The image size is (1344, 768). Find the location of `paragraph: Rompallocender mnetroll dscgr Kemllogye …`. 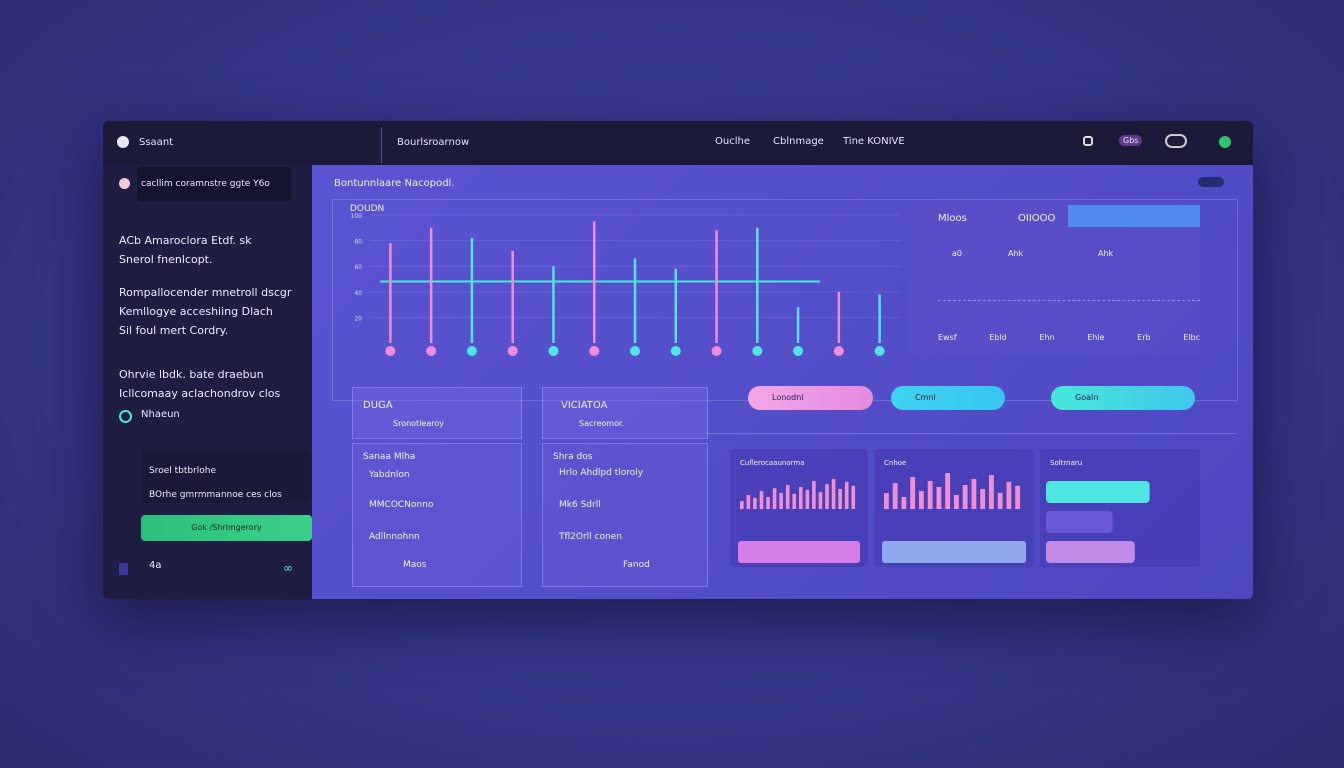

paragraph: Rompallocender mnetroll dscgr Kemllogye … is located at coordinates (205, 311).